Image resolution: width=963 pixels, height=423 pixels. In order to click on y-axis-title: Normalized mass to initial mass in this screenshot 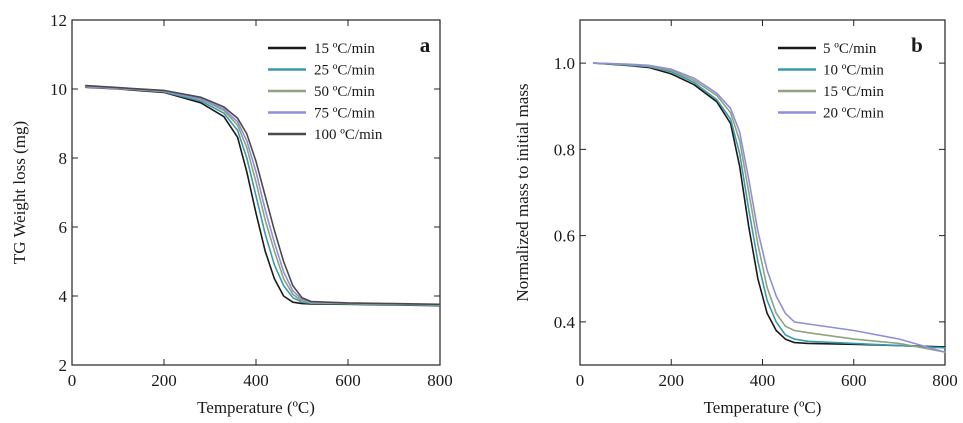, I will do `click(522, 192)`.